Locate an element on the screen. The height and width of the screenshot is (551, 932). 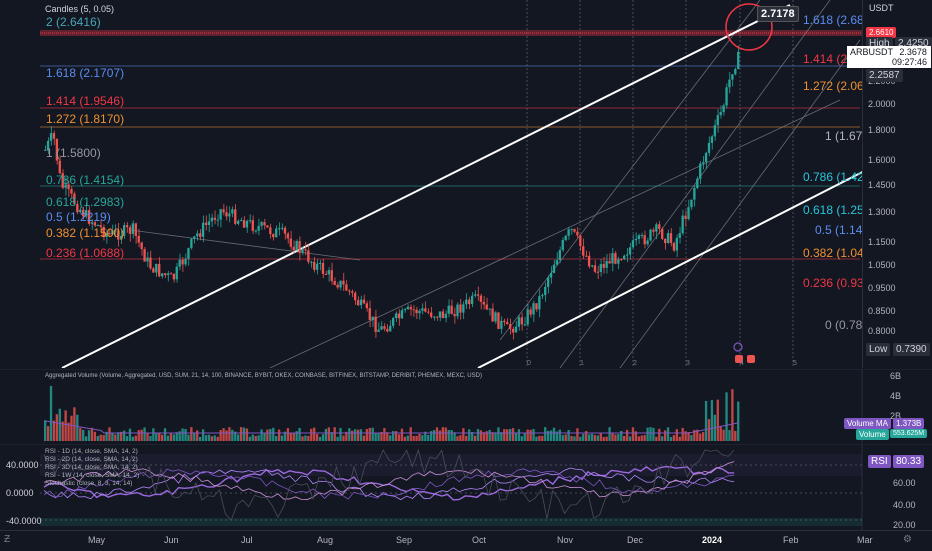
fib-left-label: 0.786 (1.4154) is located at coordinates (85, 180).